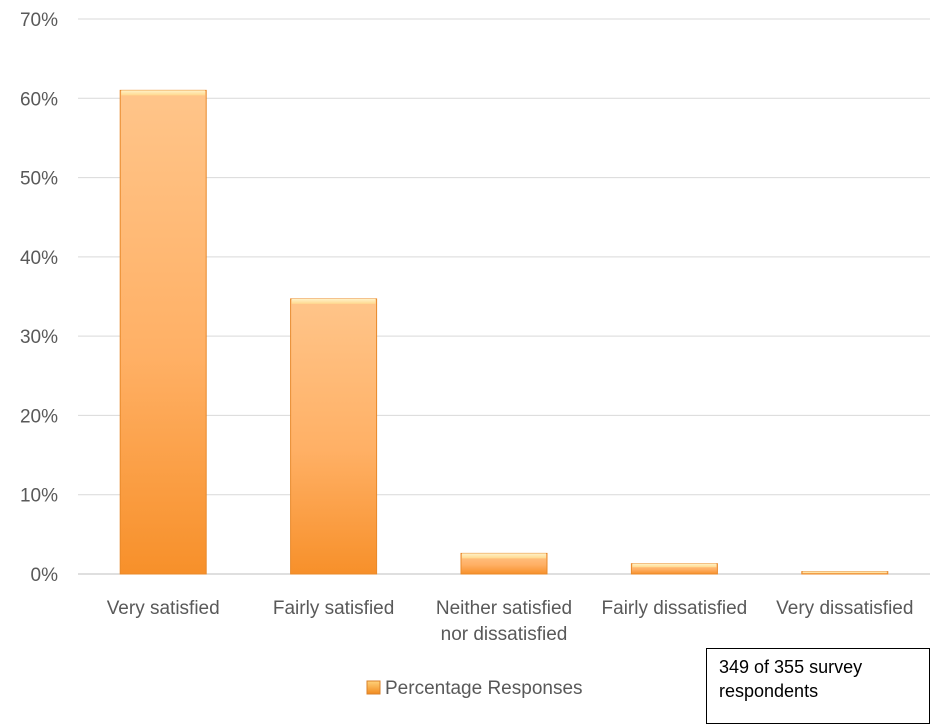  What do you see at coordinates (45, 575) in the screenshot?
I see `y-tick-label: 0%` at bounding box center [45, 575].